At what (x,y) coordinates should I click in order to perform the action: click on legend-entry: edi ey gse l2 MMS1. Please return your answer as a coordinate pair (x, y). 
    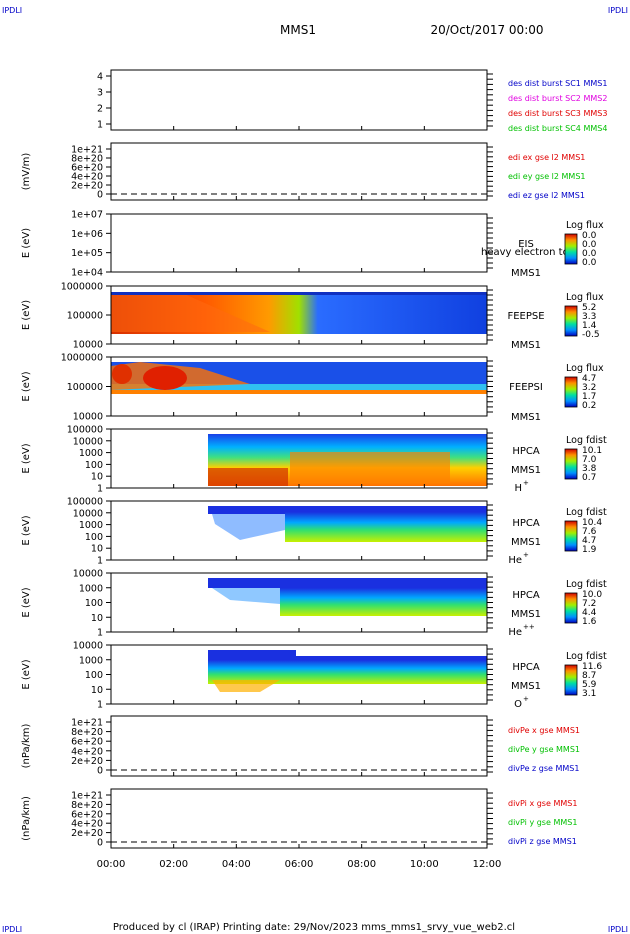
    Looking at the image, I should click on (547, 176).